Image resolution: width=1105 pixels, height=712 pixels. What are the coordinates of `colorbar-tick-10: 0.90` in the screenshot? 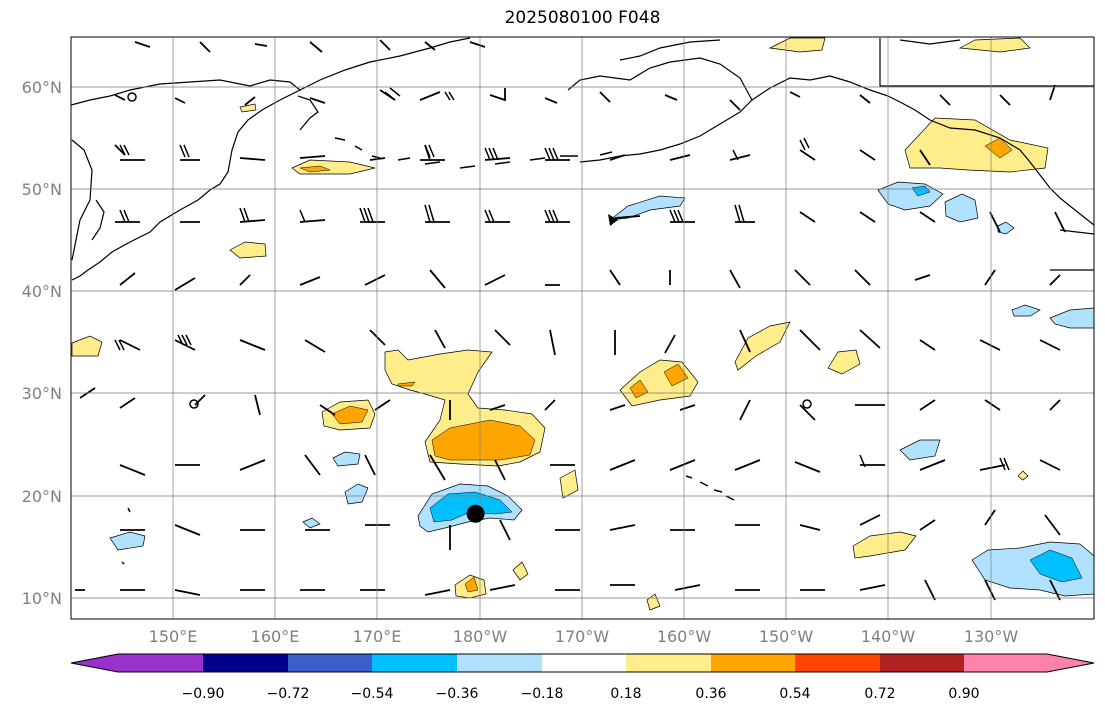 It's located at (963, 694).